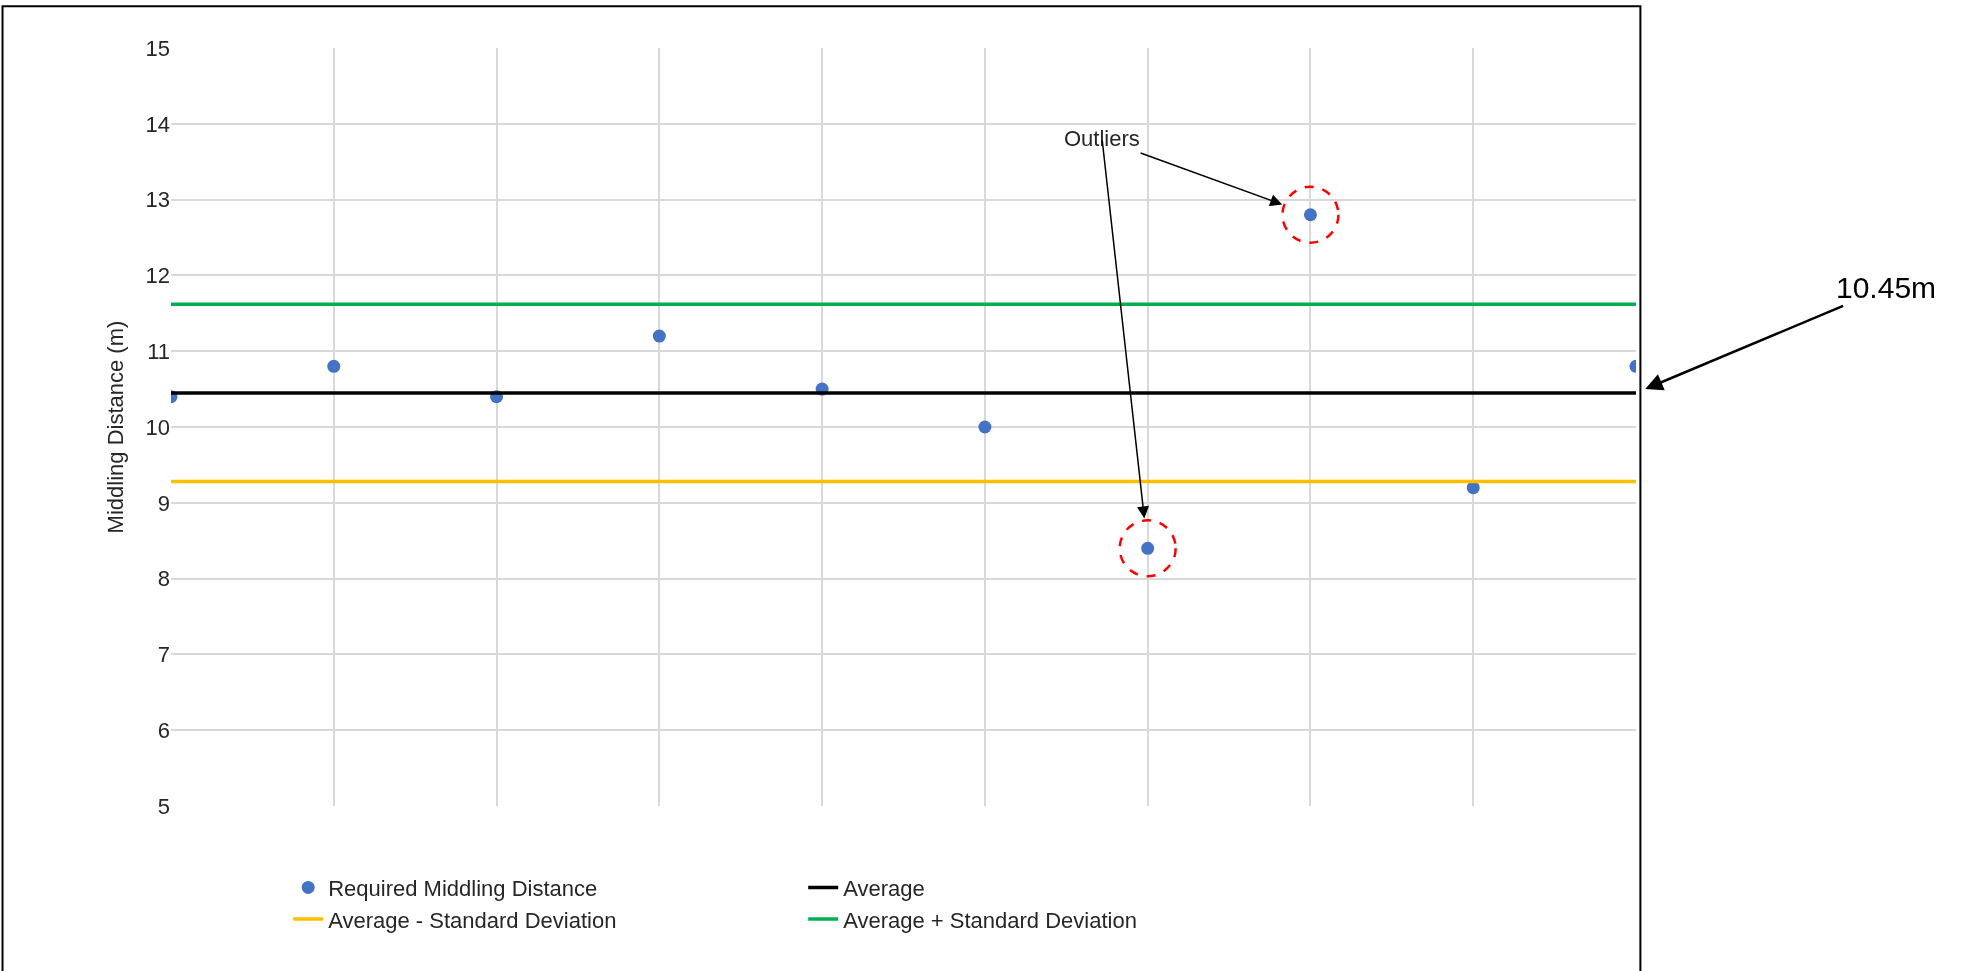 The image size is (1972, 971). I want to click on y-tick-label: 12, so click(157, 276).